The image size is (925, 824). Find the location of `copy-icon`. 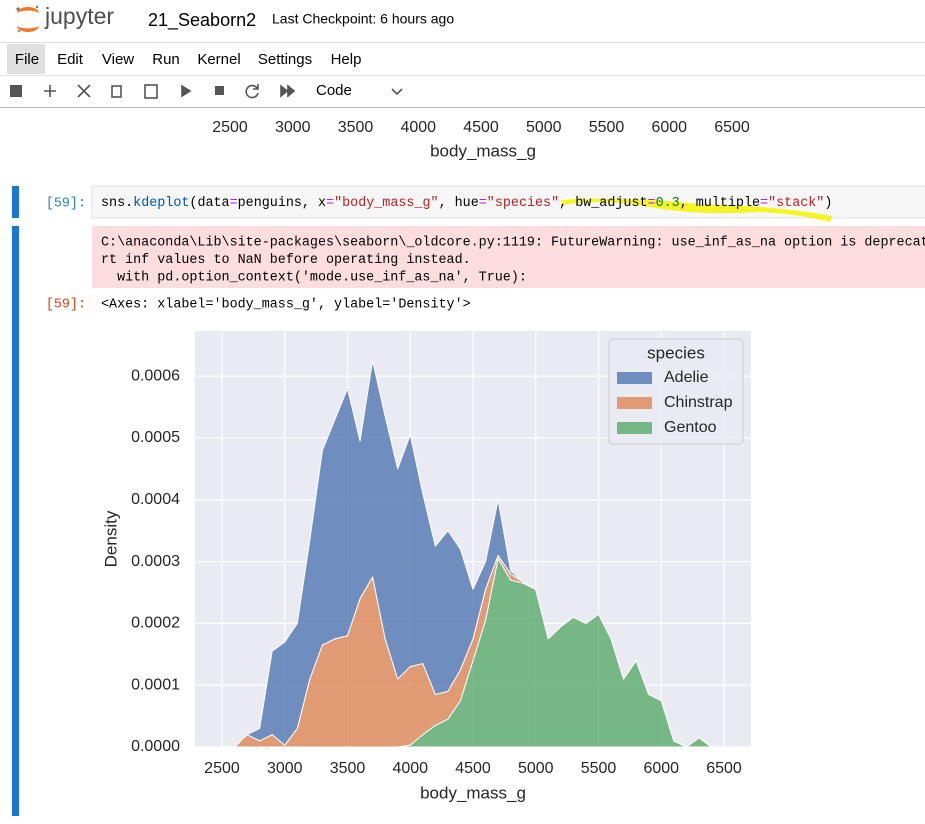

copy-icon is located at coordinates (116, 91).